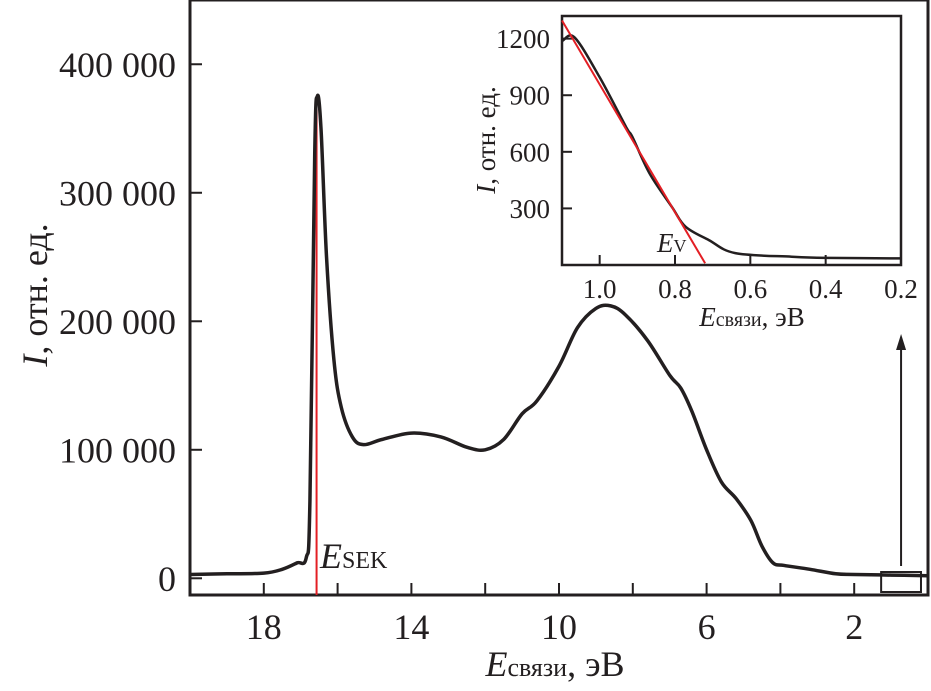 The image size is (931, 691). Describe the element at coordinates (901, 582) in the screenshot. I see `zoom-box` at that location.